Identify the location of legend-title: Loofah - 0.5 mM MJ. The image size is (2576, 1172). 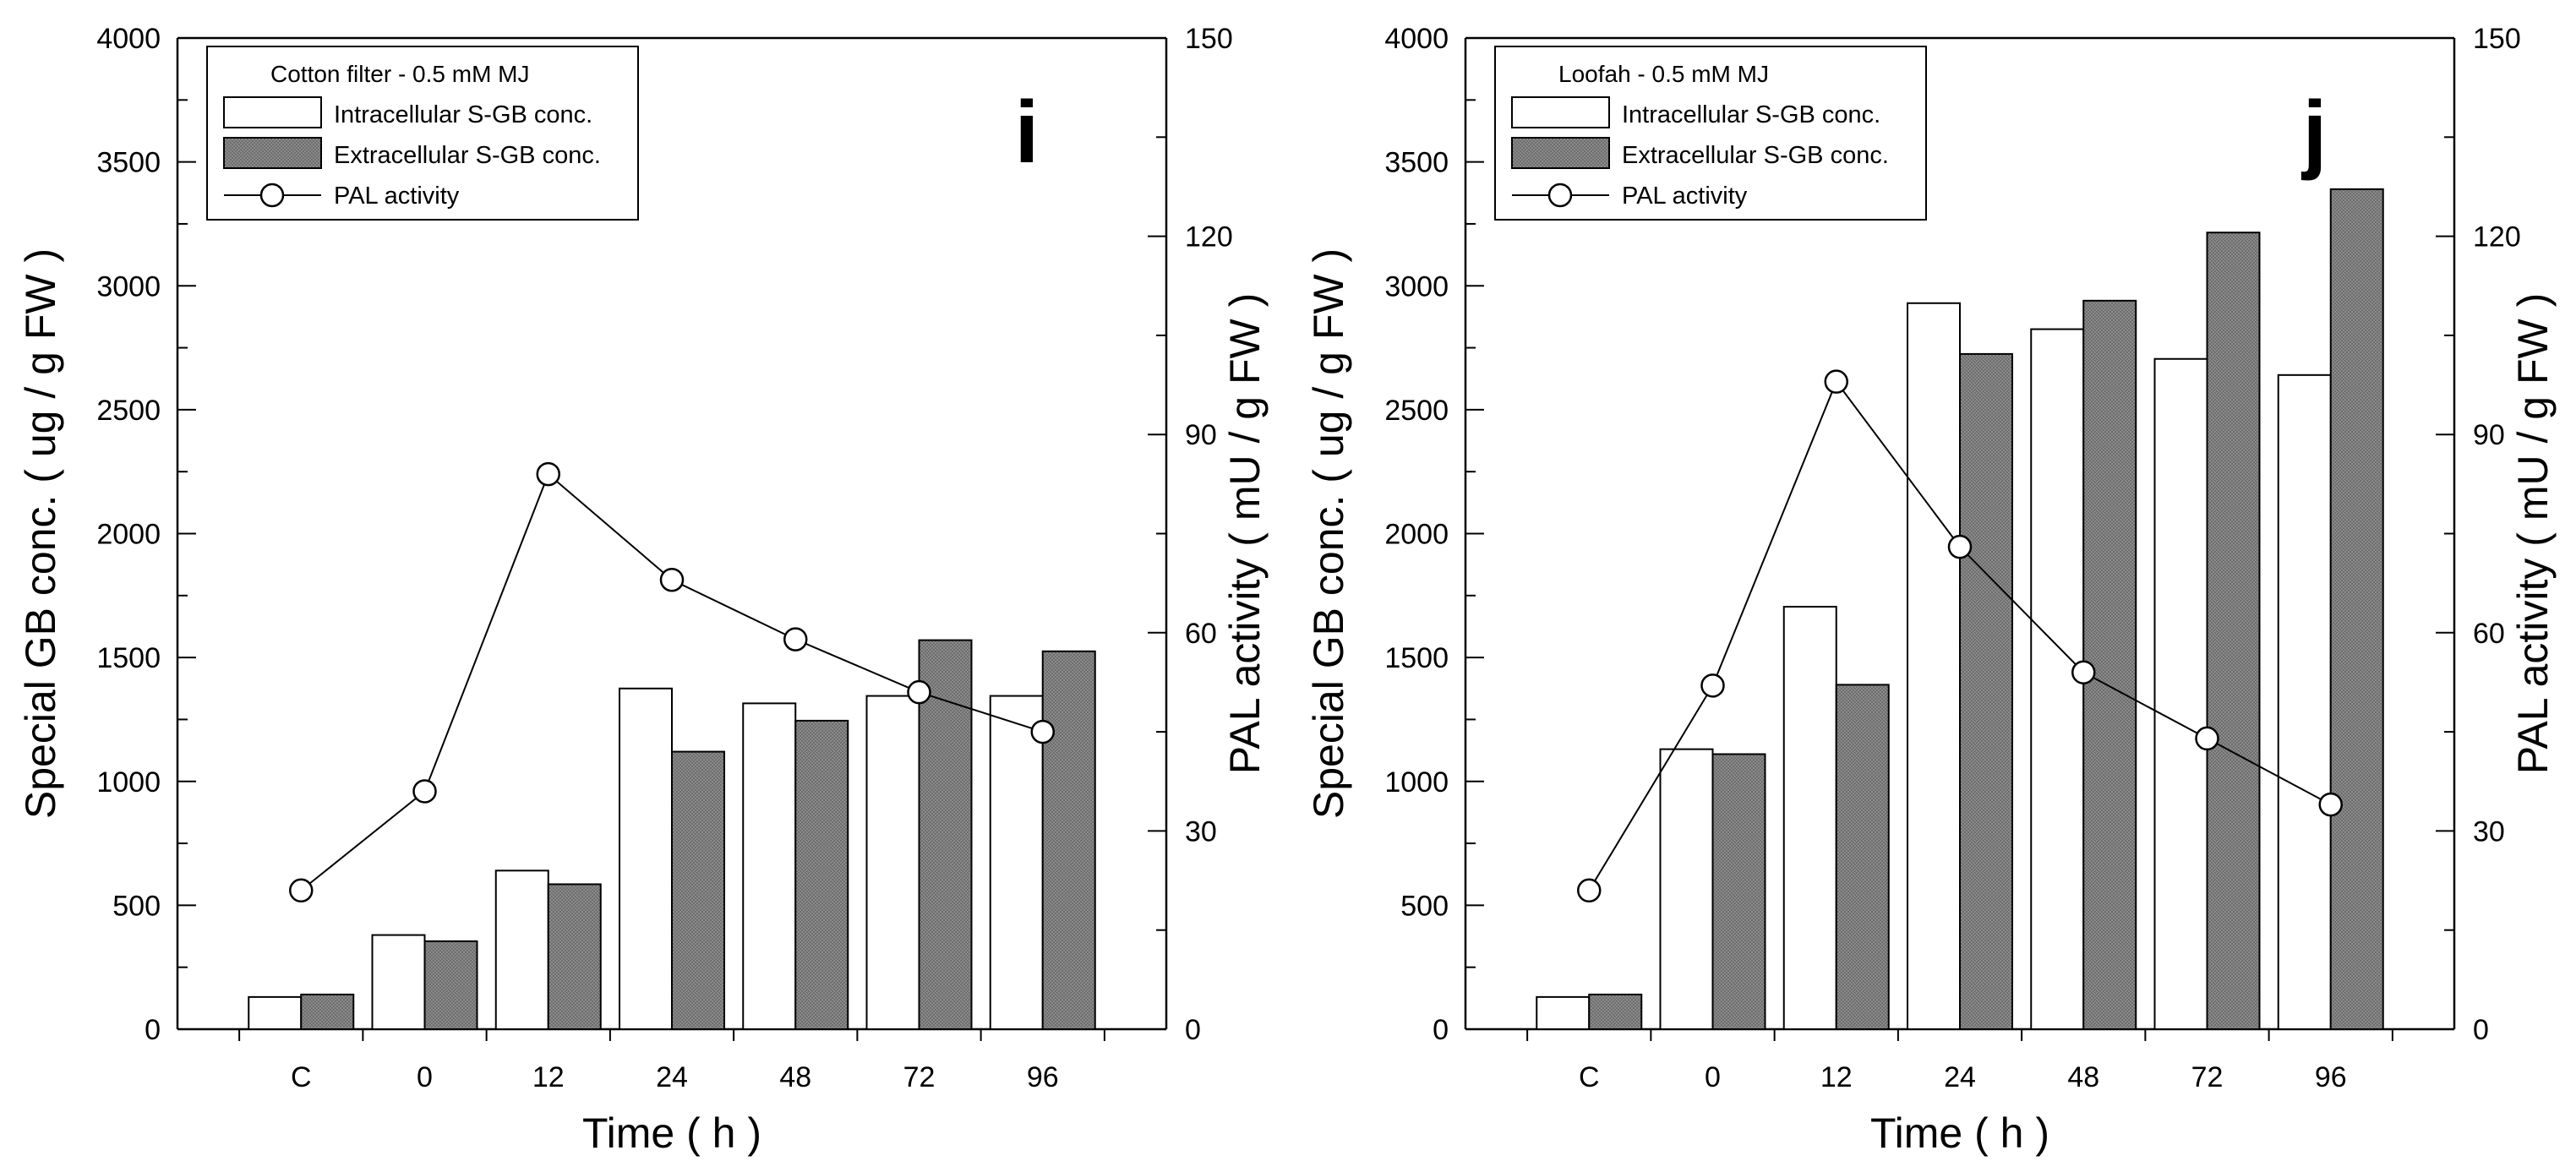
(1663, 74).